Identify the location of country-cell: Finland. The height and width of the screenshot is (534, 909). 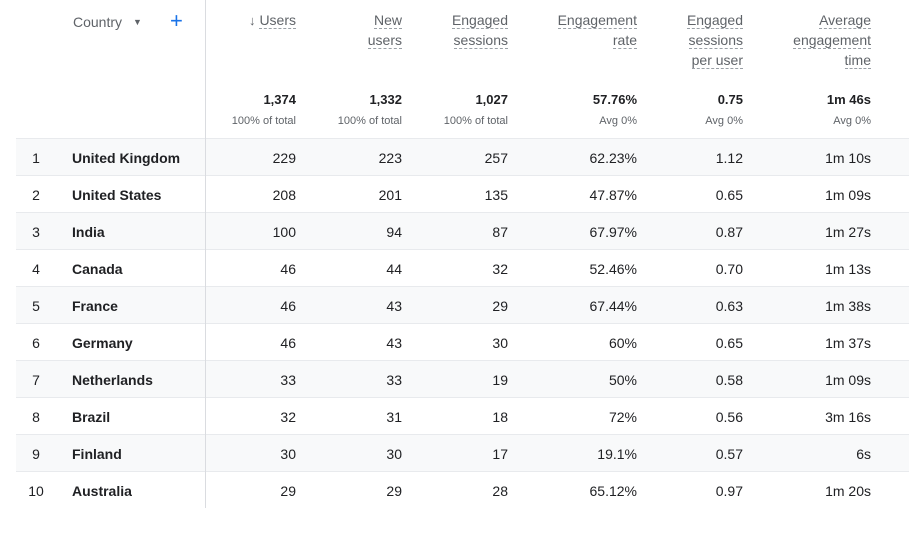
(97, 454).